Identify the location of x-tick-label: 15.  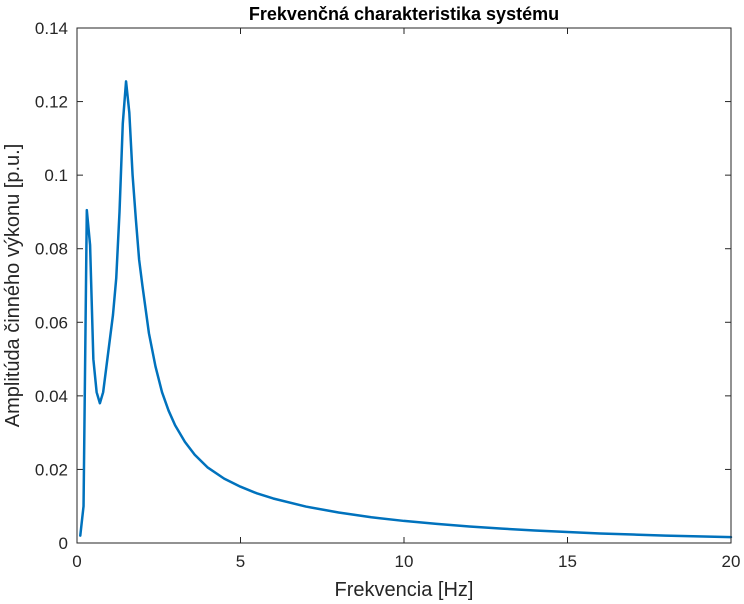
(567, 561).